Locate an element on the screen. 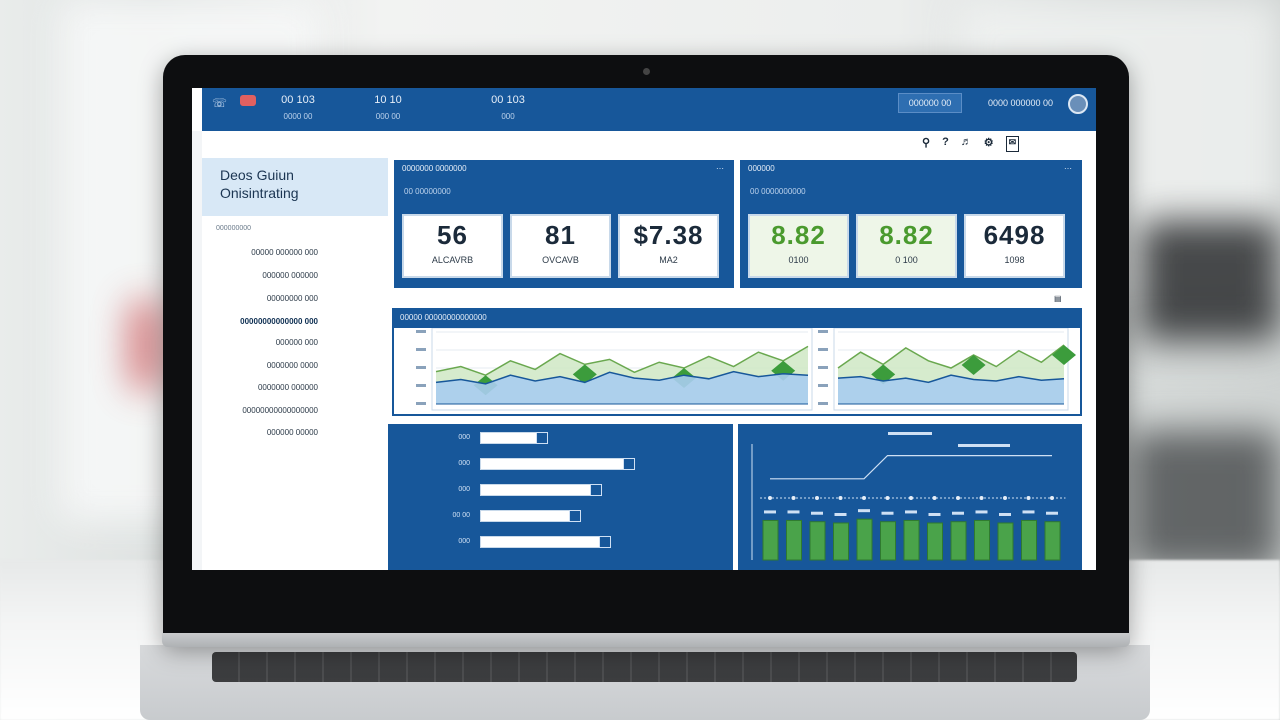 The height and width of the screenshot is (720, 1280). header-stat-value: 00 103 is located at coordinates (508, 100).